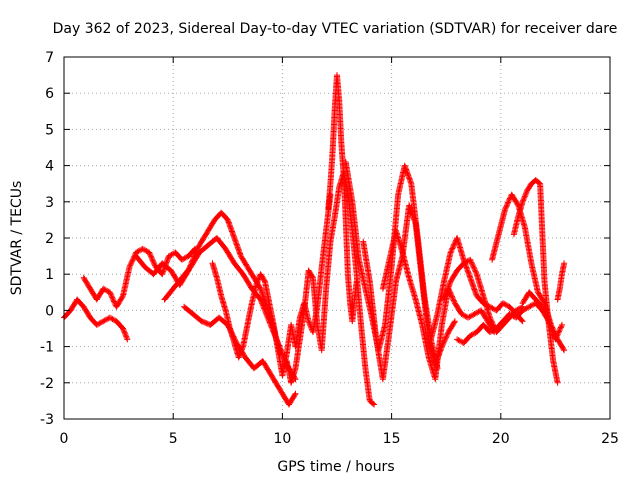 This screenshot has width=640, height=480. What do you see at coordinates (335, 467) in the screenshot?
I see `x-axis-label: GPS time / hours` at bounding box center [335, 467].